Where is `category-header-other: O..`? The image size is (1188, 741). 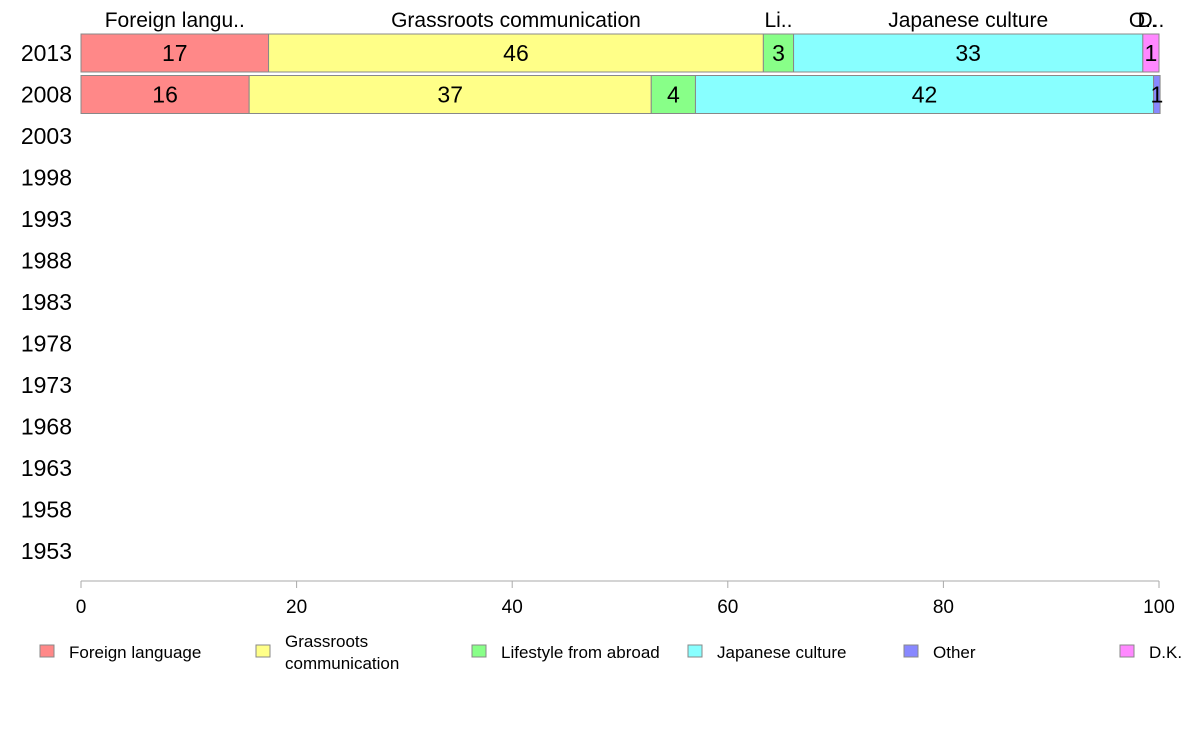
category-header-other: O.. is located at coordinates (1143, 20).